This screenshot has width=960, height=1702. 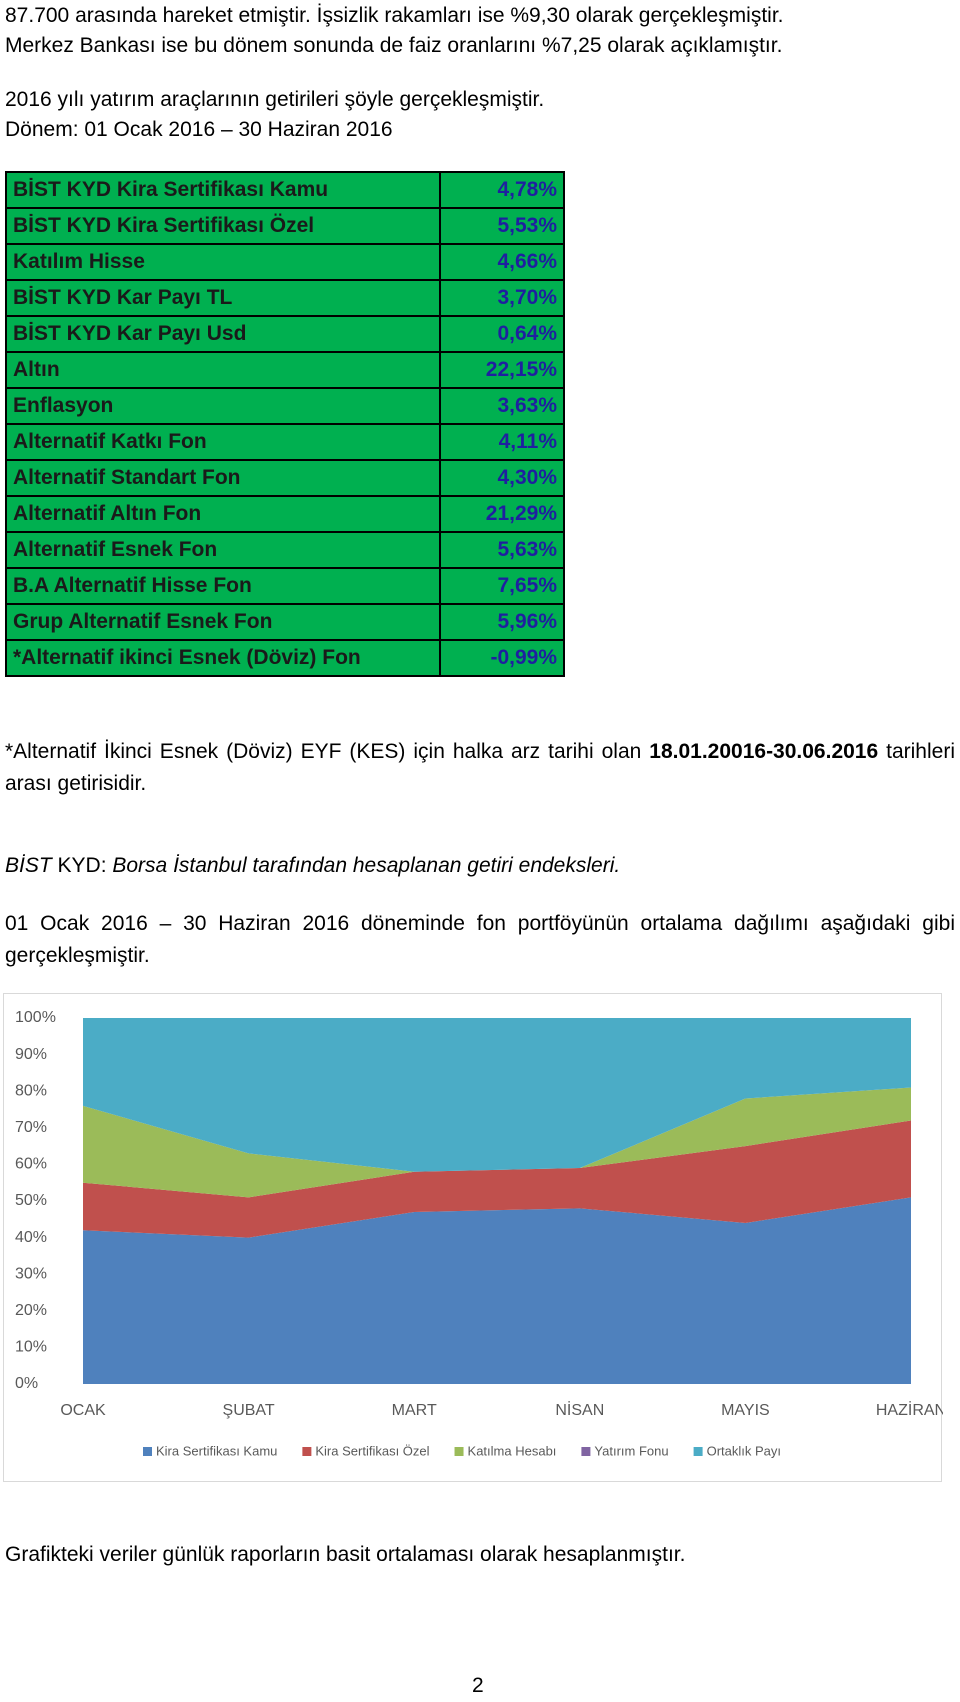 I want to click on return-value: 3,63%, so click(x=502, y=406).